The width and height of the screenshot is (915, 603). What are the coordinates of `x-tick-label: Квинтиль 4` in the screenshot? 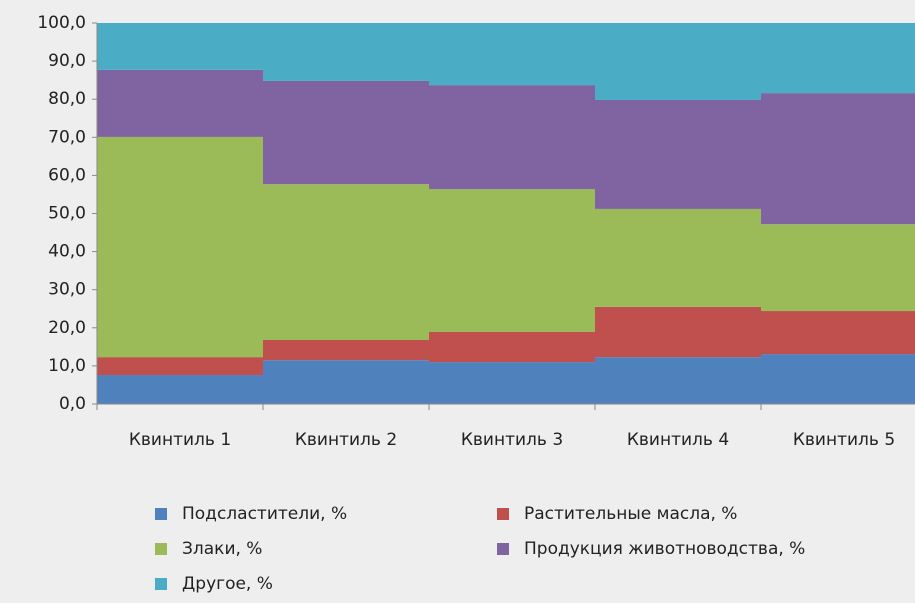 It's located at (678, 440).